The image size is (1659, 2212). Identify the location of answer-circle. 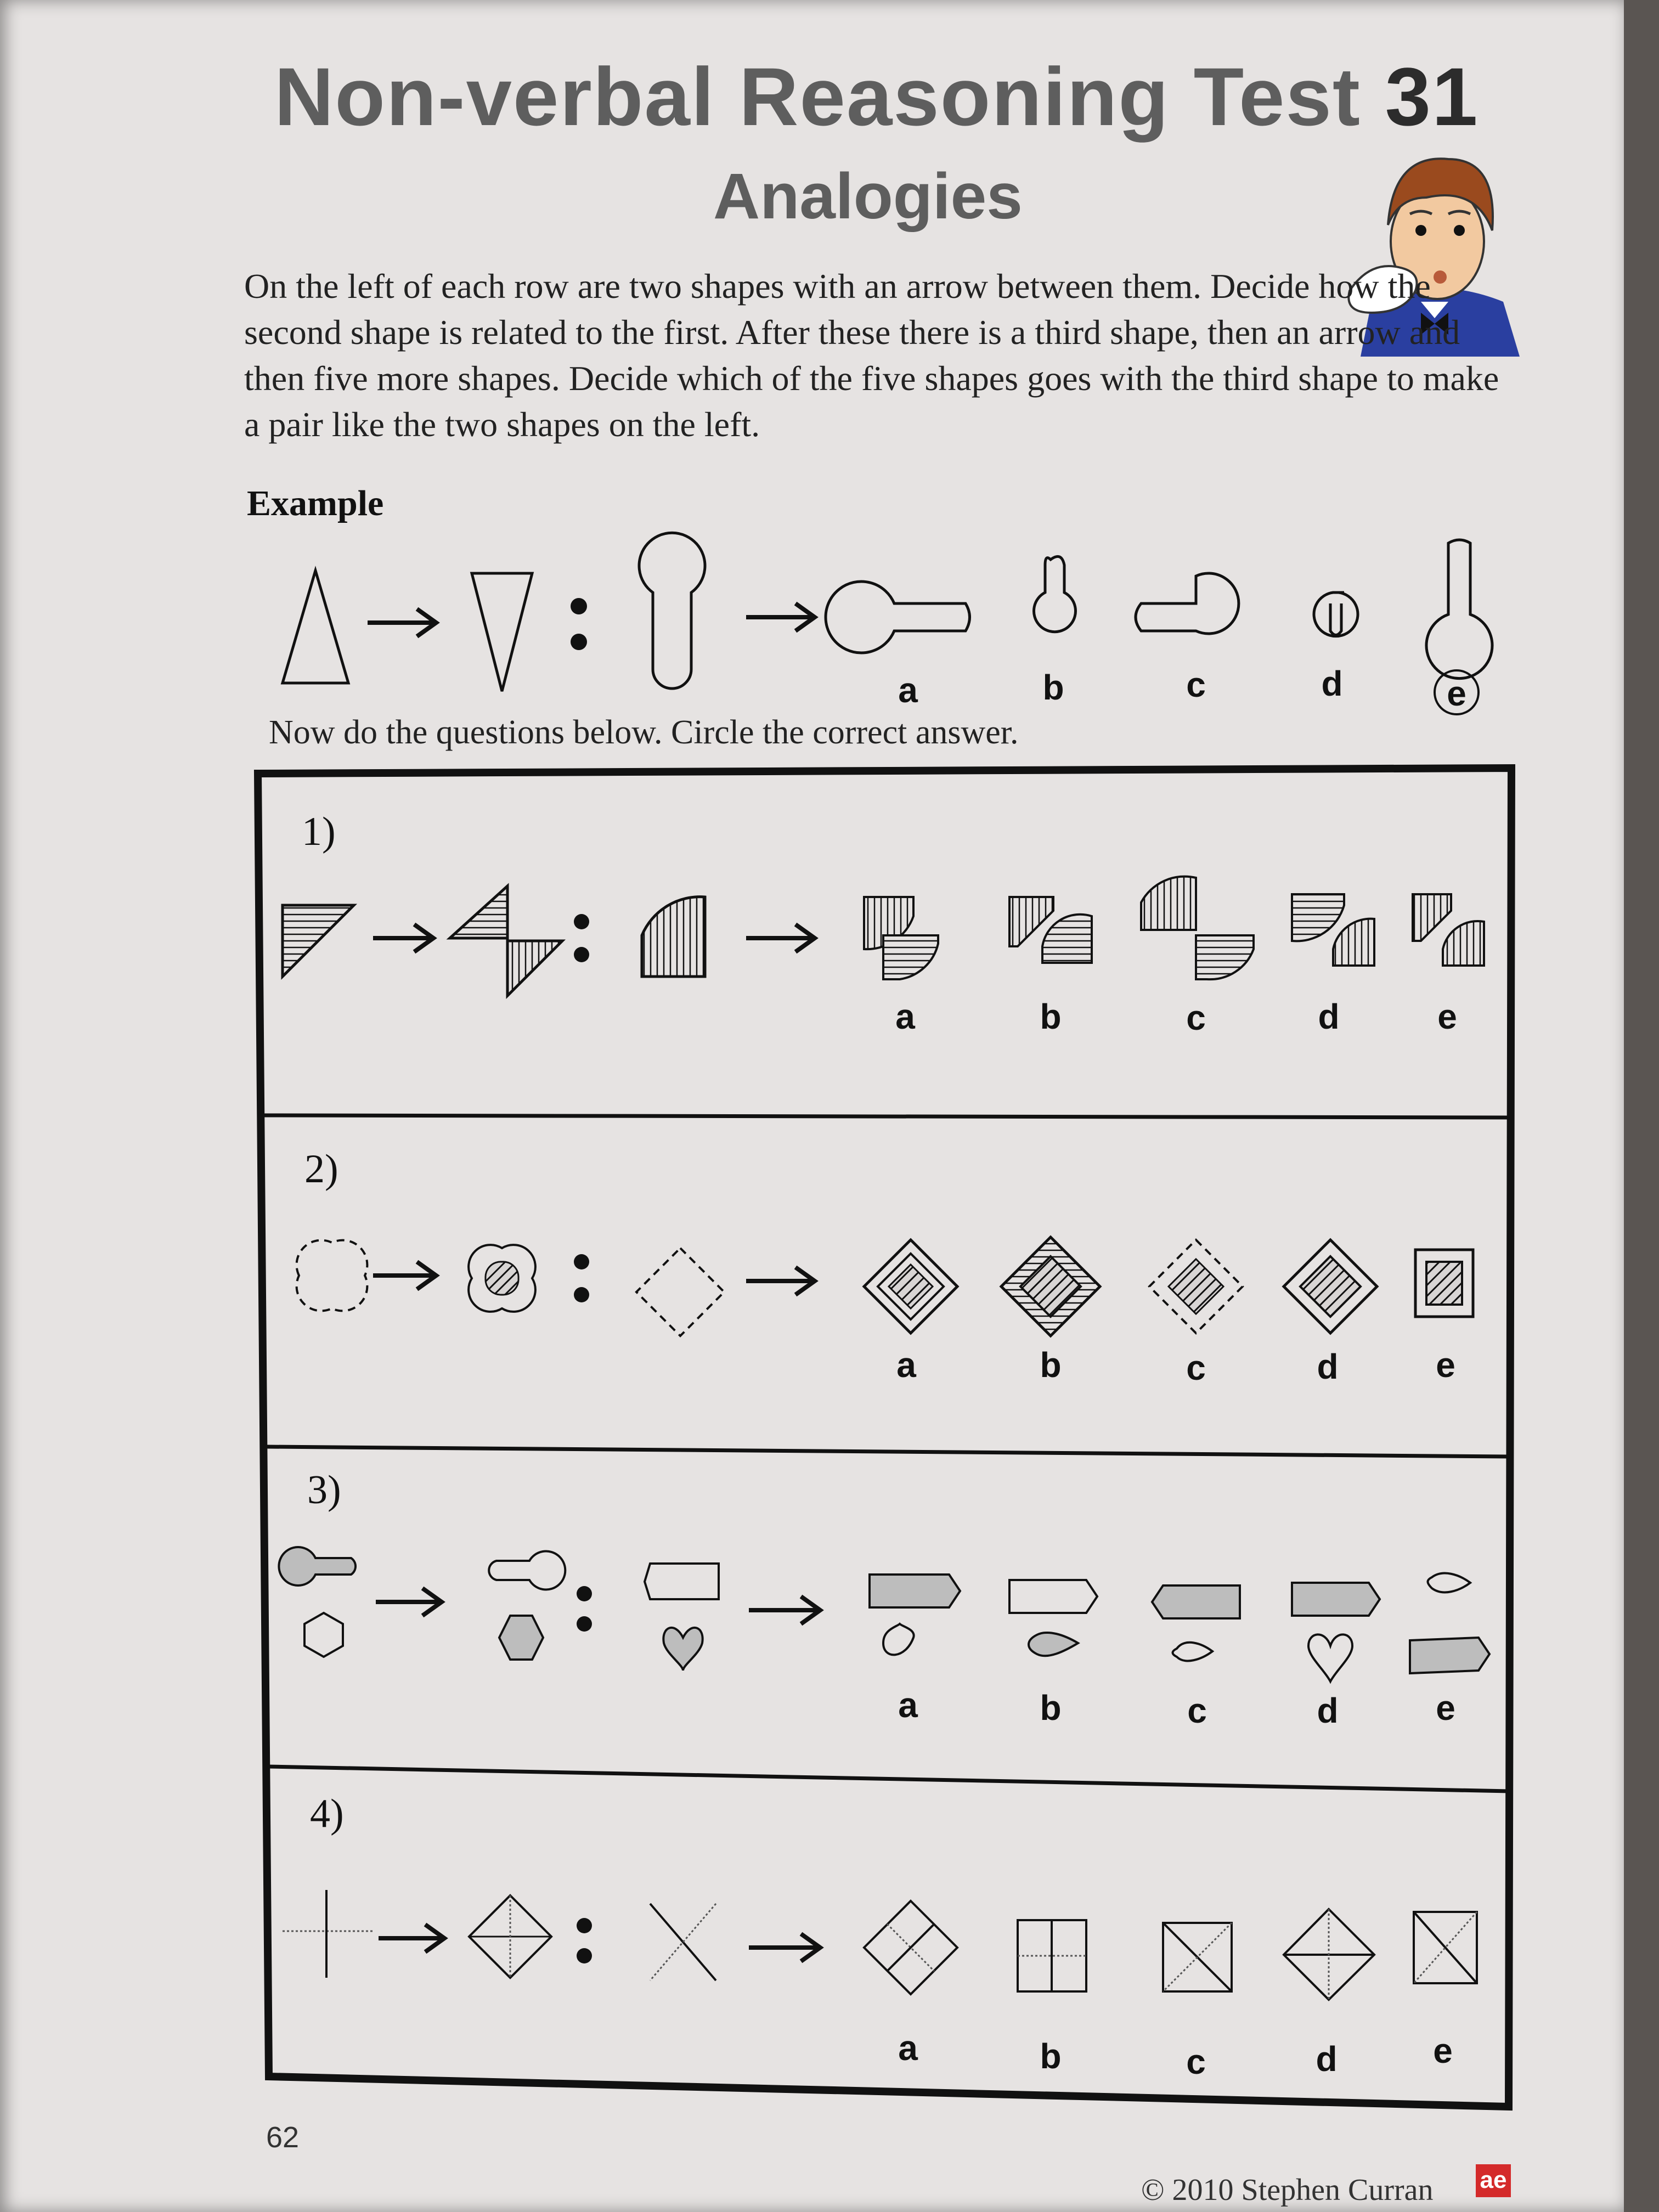
(1457, 692).